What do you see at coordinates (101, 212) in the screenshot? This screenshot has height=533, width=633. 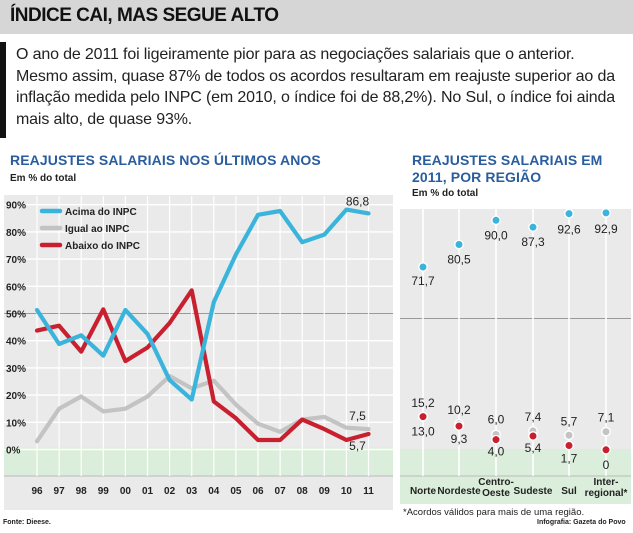 I see `legend-label-acima: Acima do INPC` at bounding box center [101, 212].